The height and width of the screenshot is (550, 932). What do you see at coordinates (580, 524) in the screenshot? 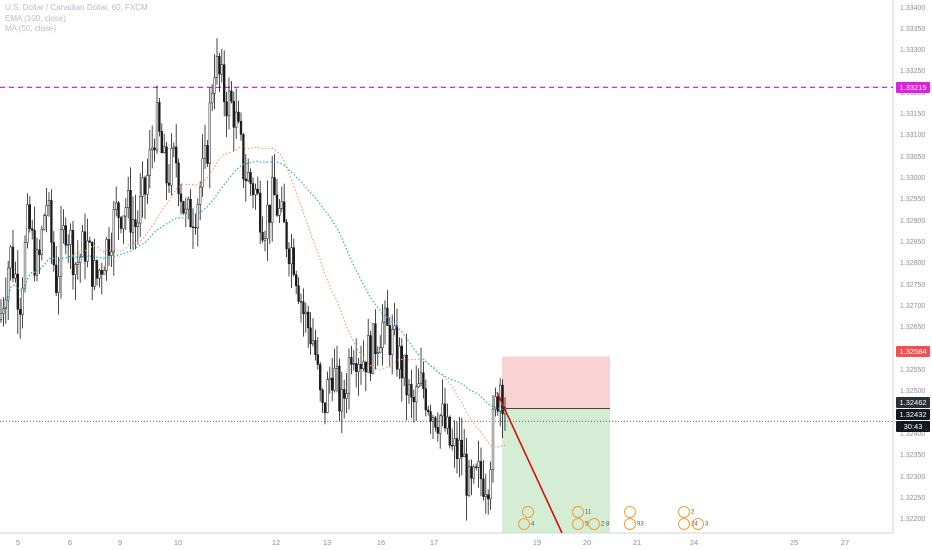
I see `event-marker: 5` at bounding box center [580, 524].